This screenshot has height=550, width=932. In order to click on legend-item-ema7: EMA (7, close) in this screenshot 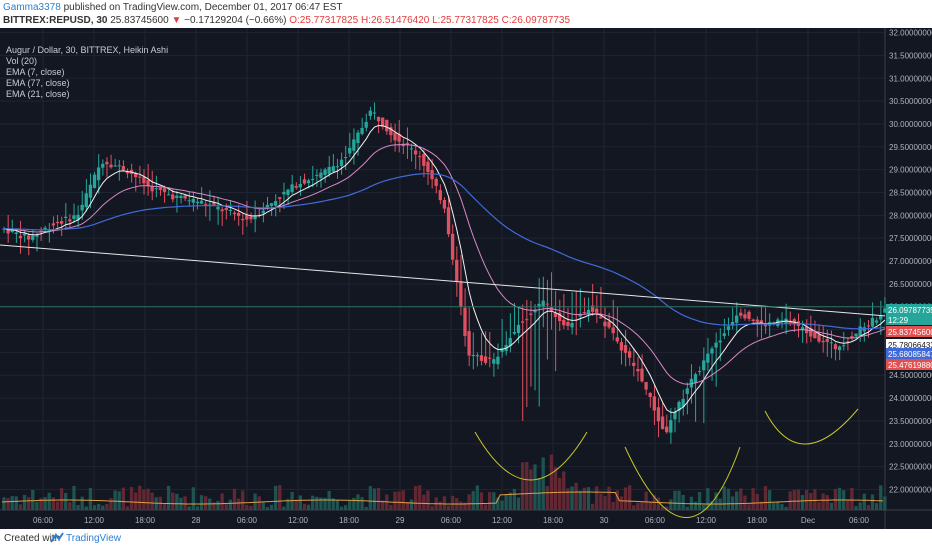, I will do `click(35, 72)`.